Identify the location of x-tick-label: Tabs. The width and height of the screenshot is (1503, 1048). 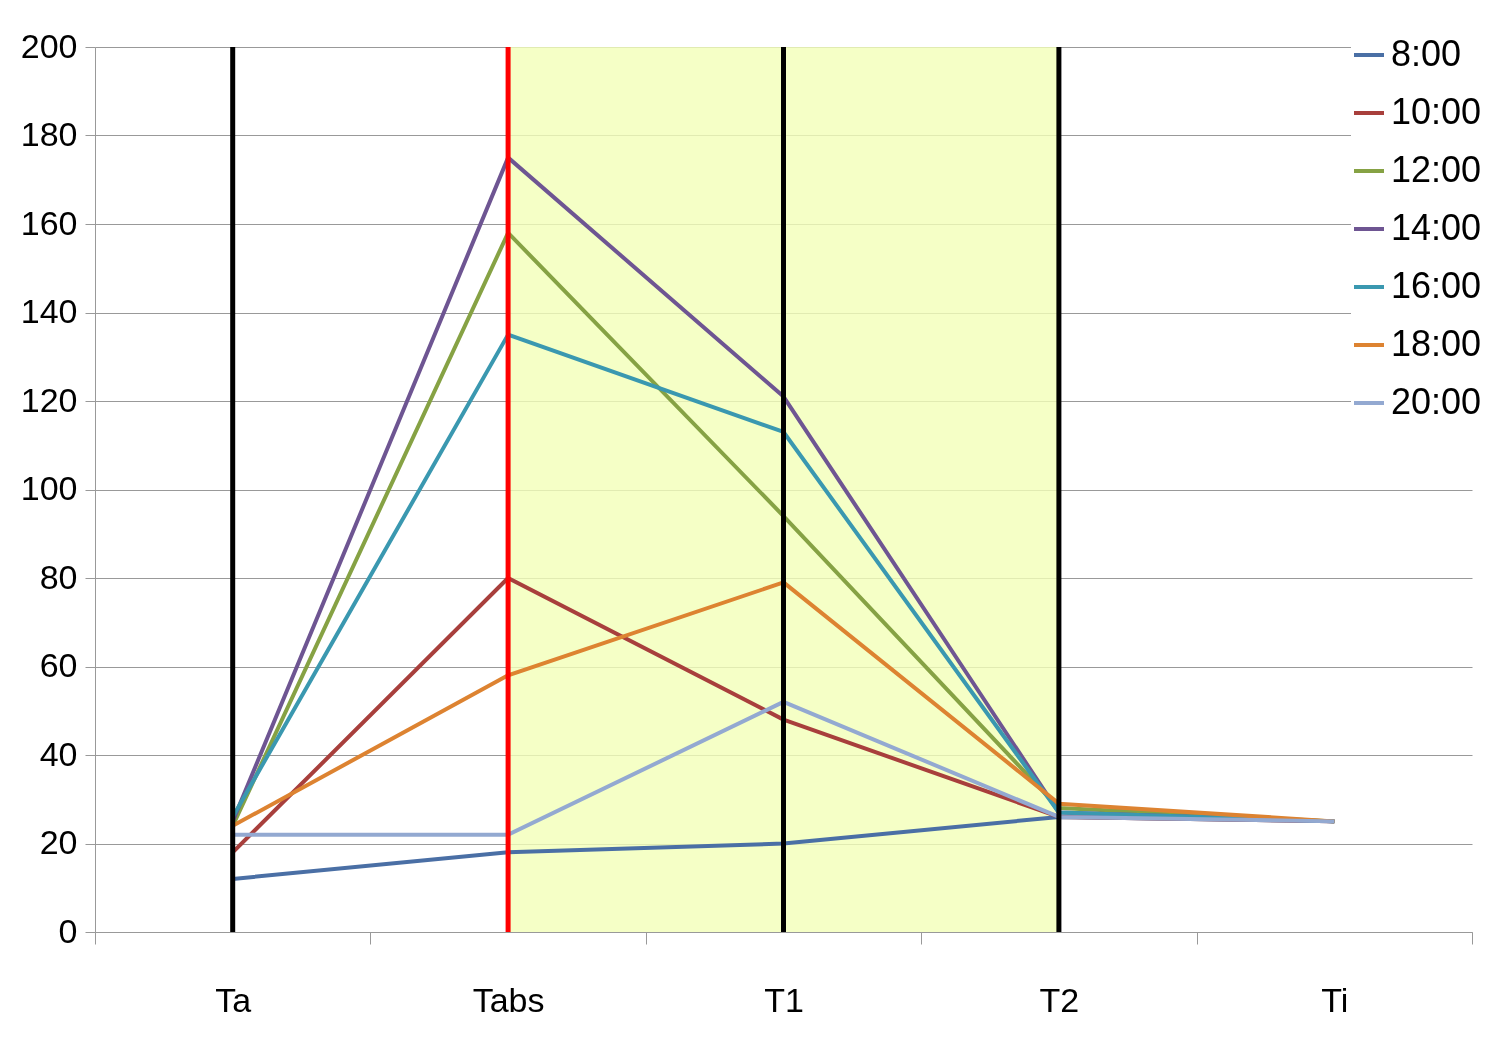
(508, 999).